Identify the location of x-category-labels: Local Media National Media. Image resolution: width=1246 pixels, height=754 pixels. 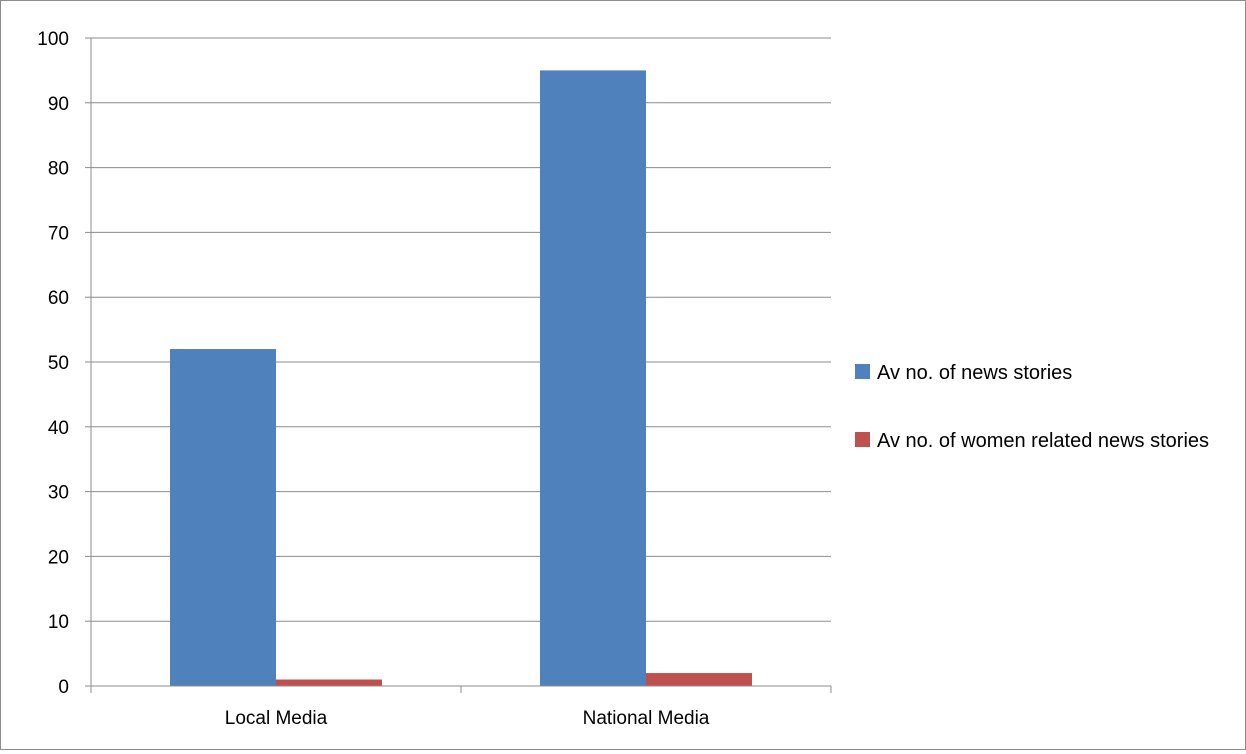
(467, 718).